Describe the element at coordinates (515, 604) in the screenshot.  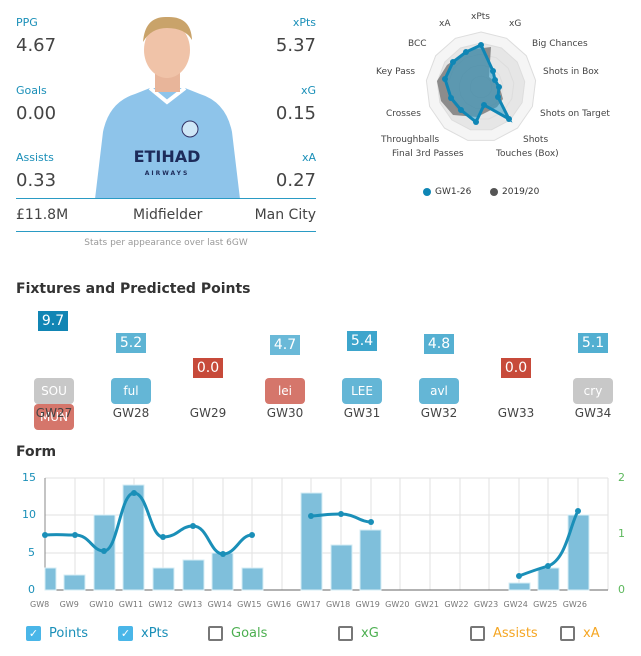
I see `x-tick: GW24` at that location.